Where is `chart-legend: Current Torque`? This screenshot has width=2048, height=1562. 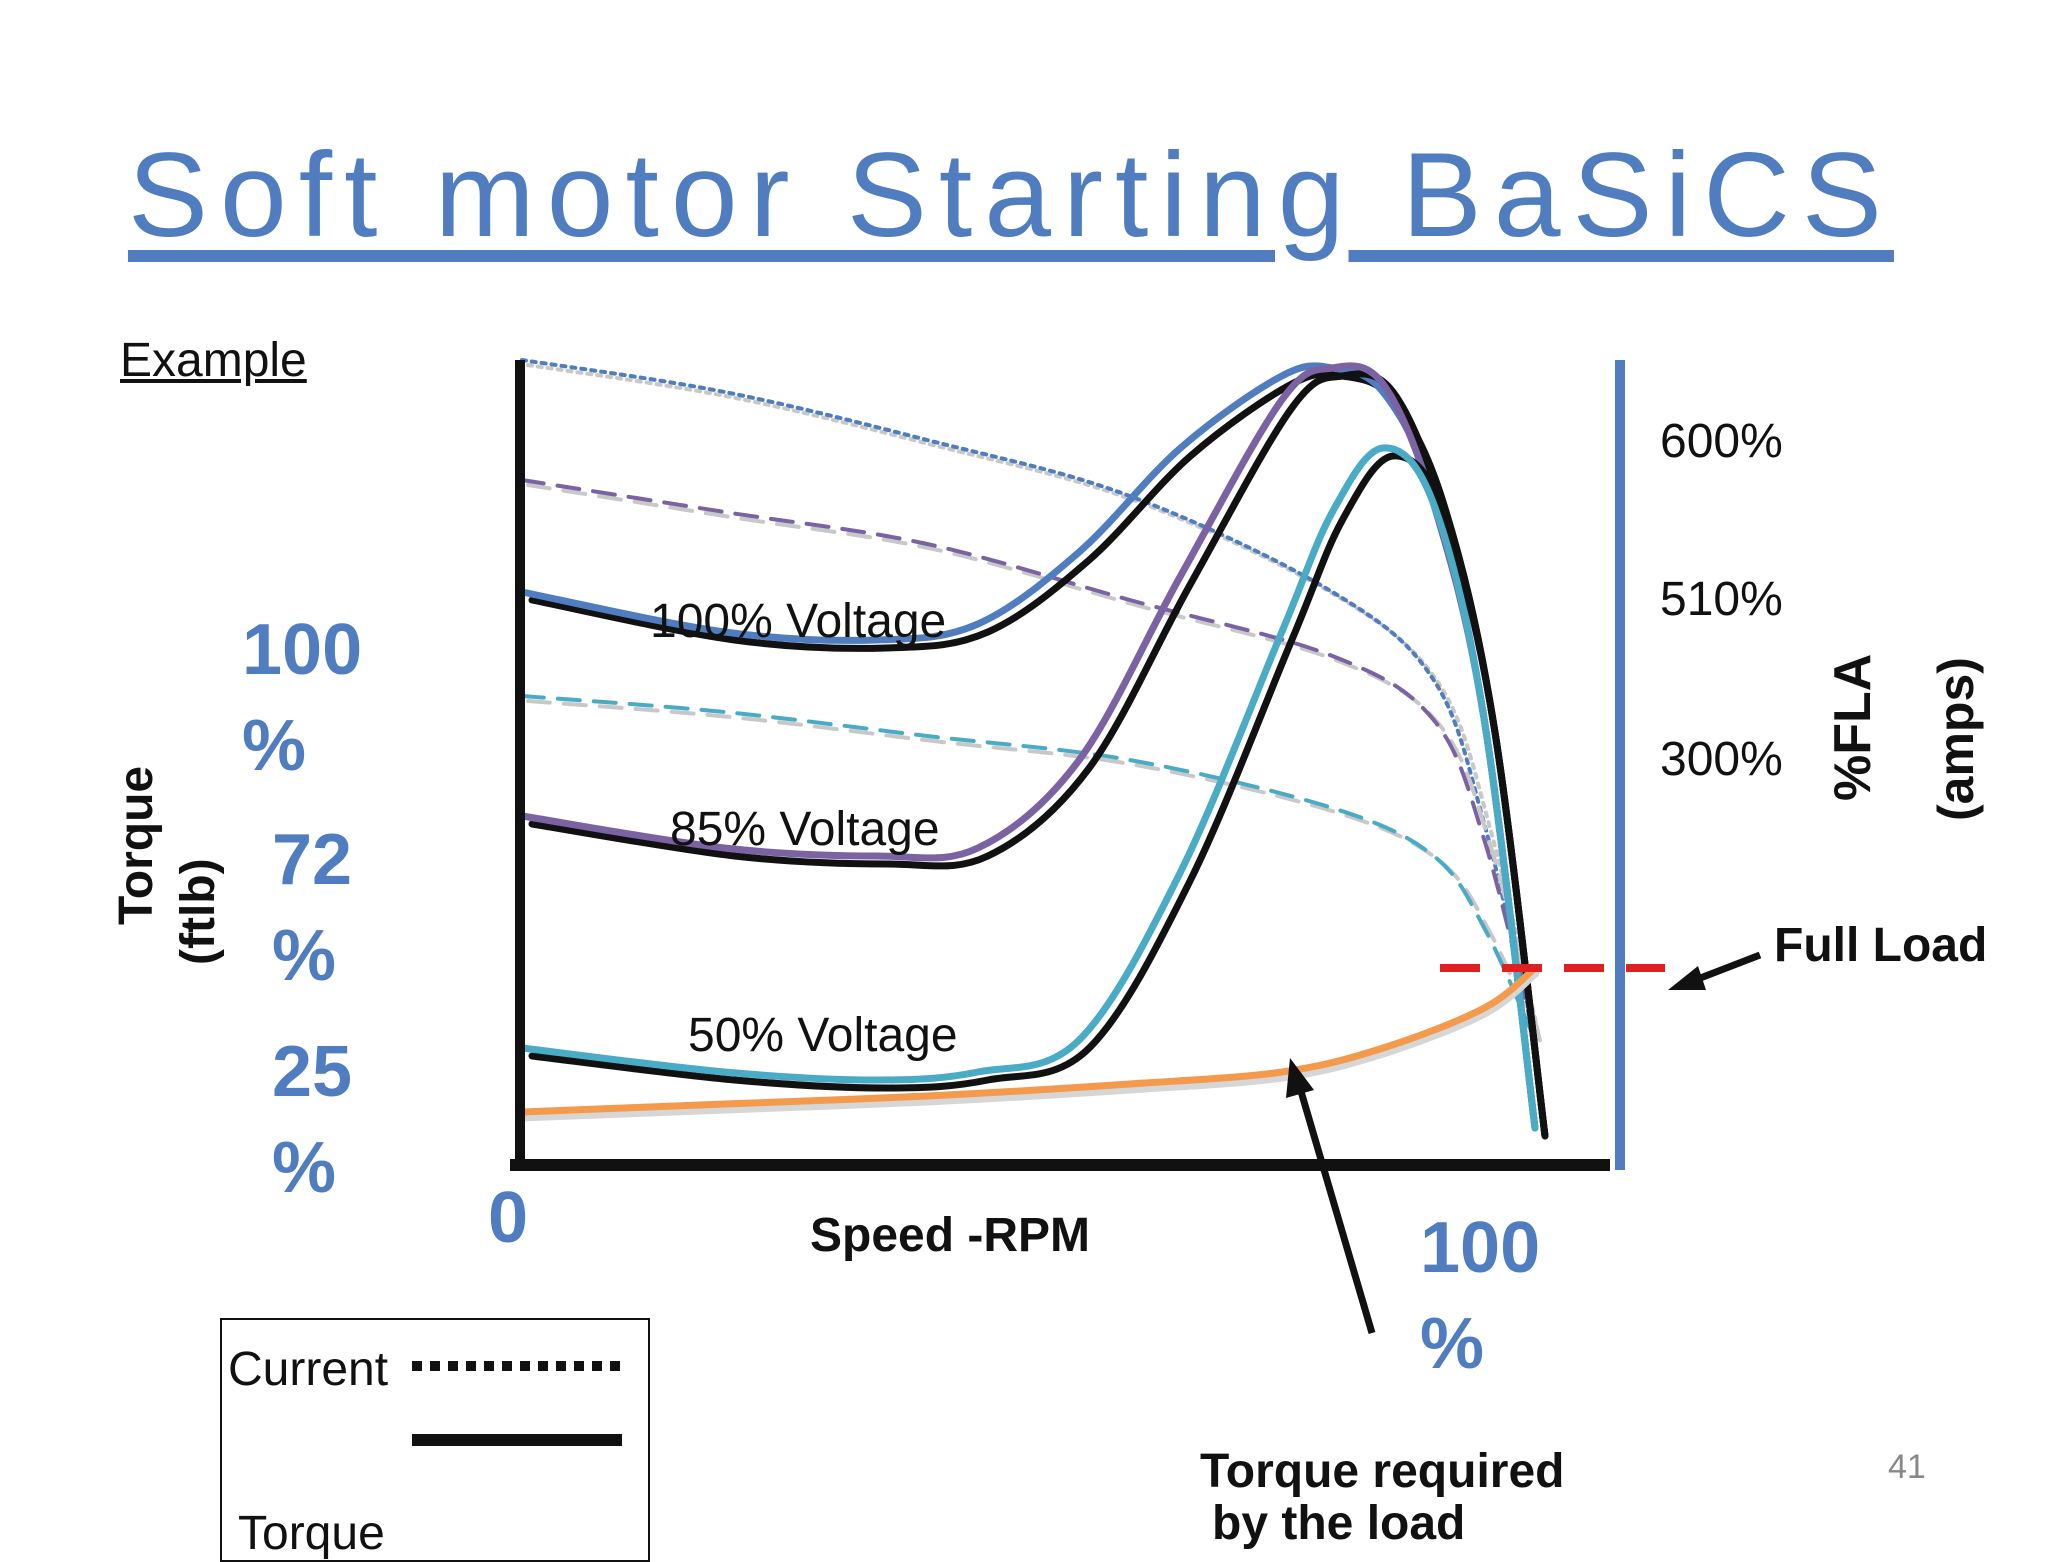
chart-legend: Current Torque is located at coordinates (435, 1440).